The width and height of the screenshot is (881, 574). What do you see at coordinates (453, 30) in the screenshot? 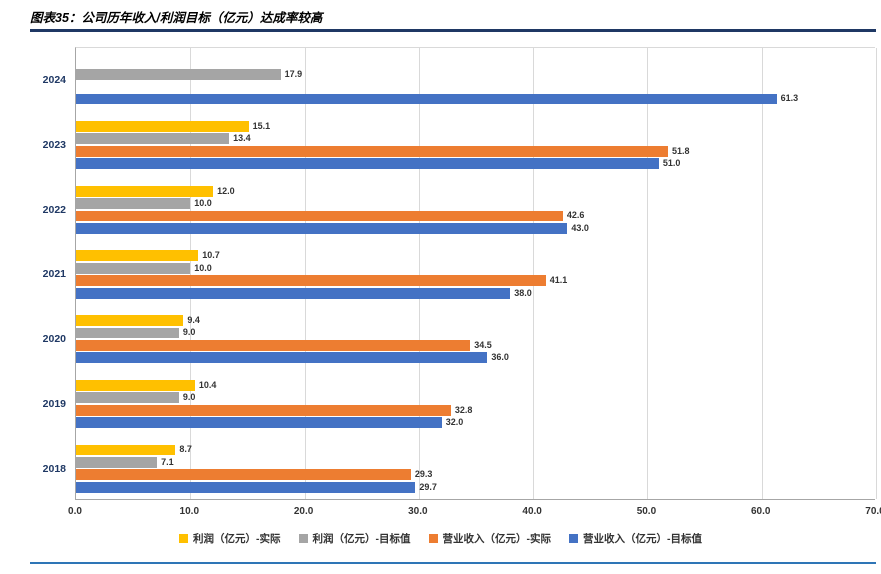
I see `title-underline` at bounding box center [453, 30].